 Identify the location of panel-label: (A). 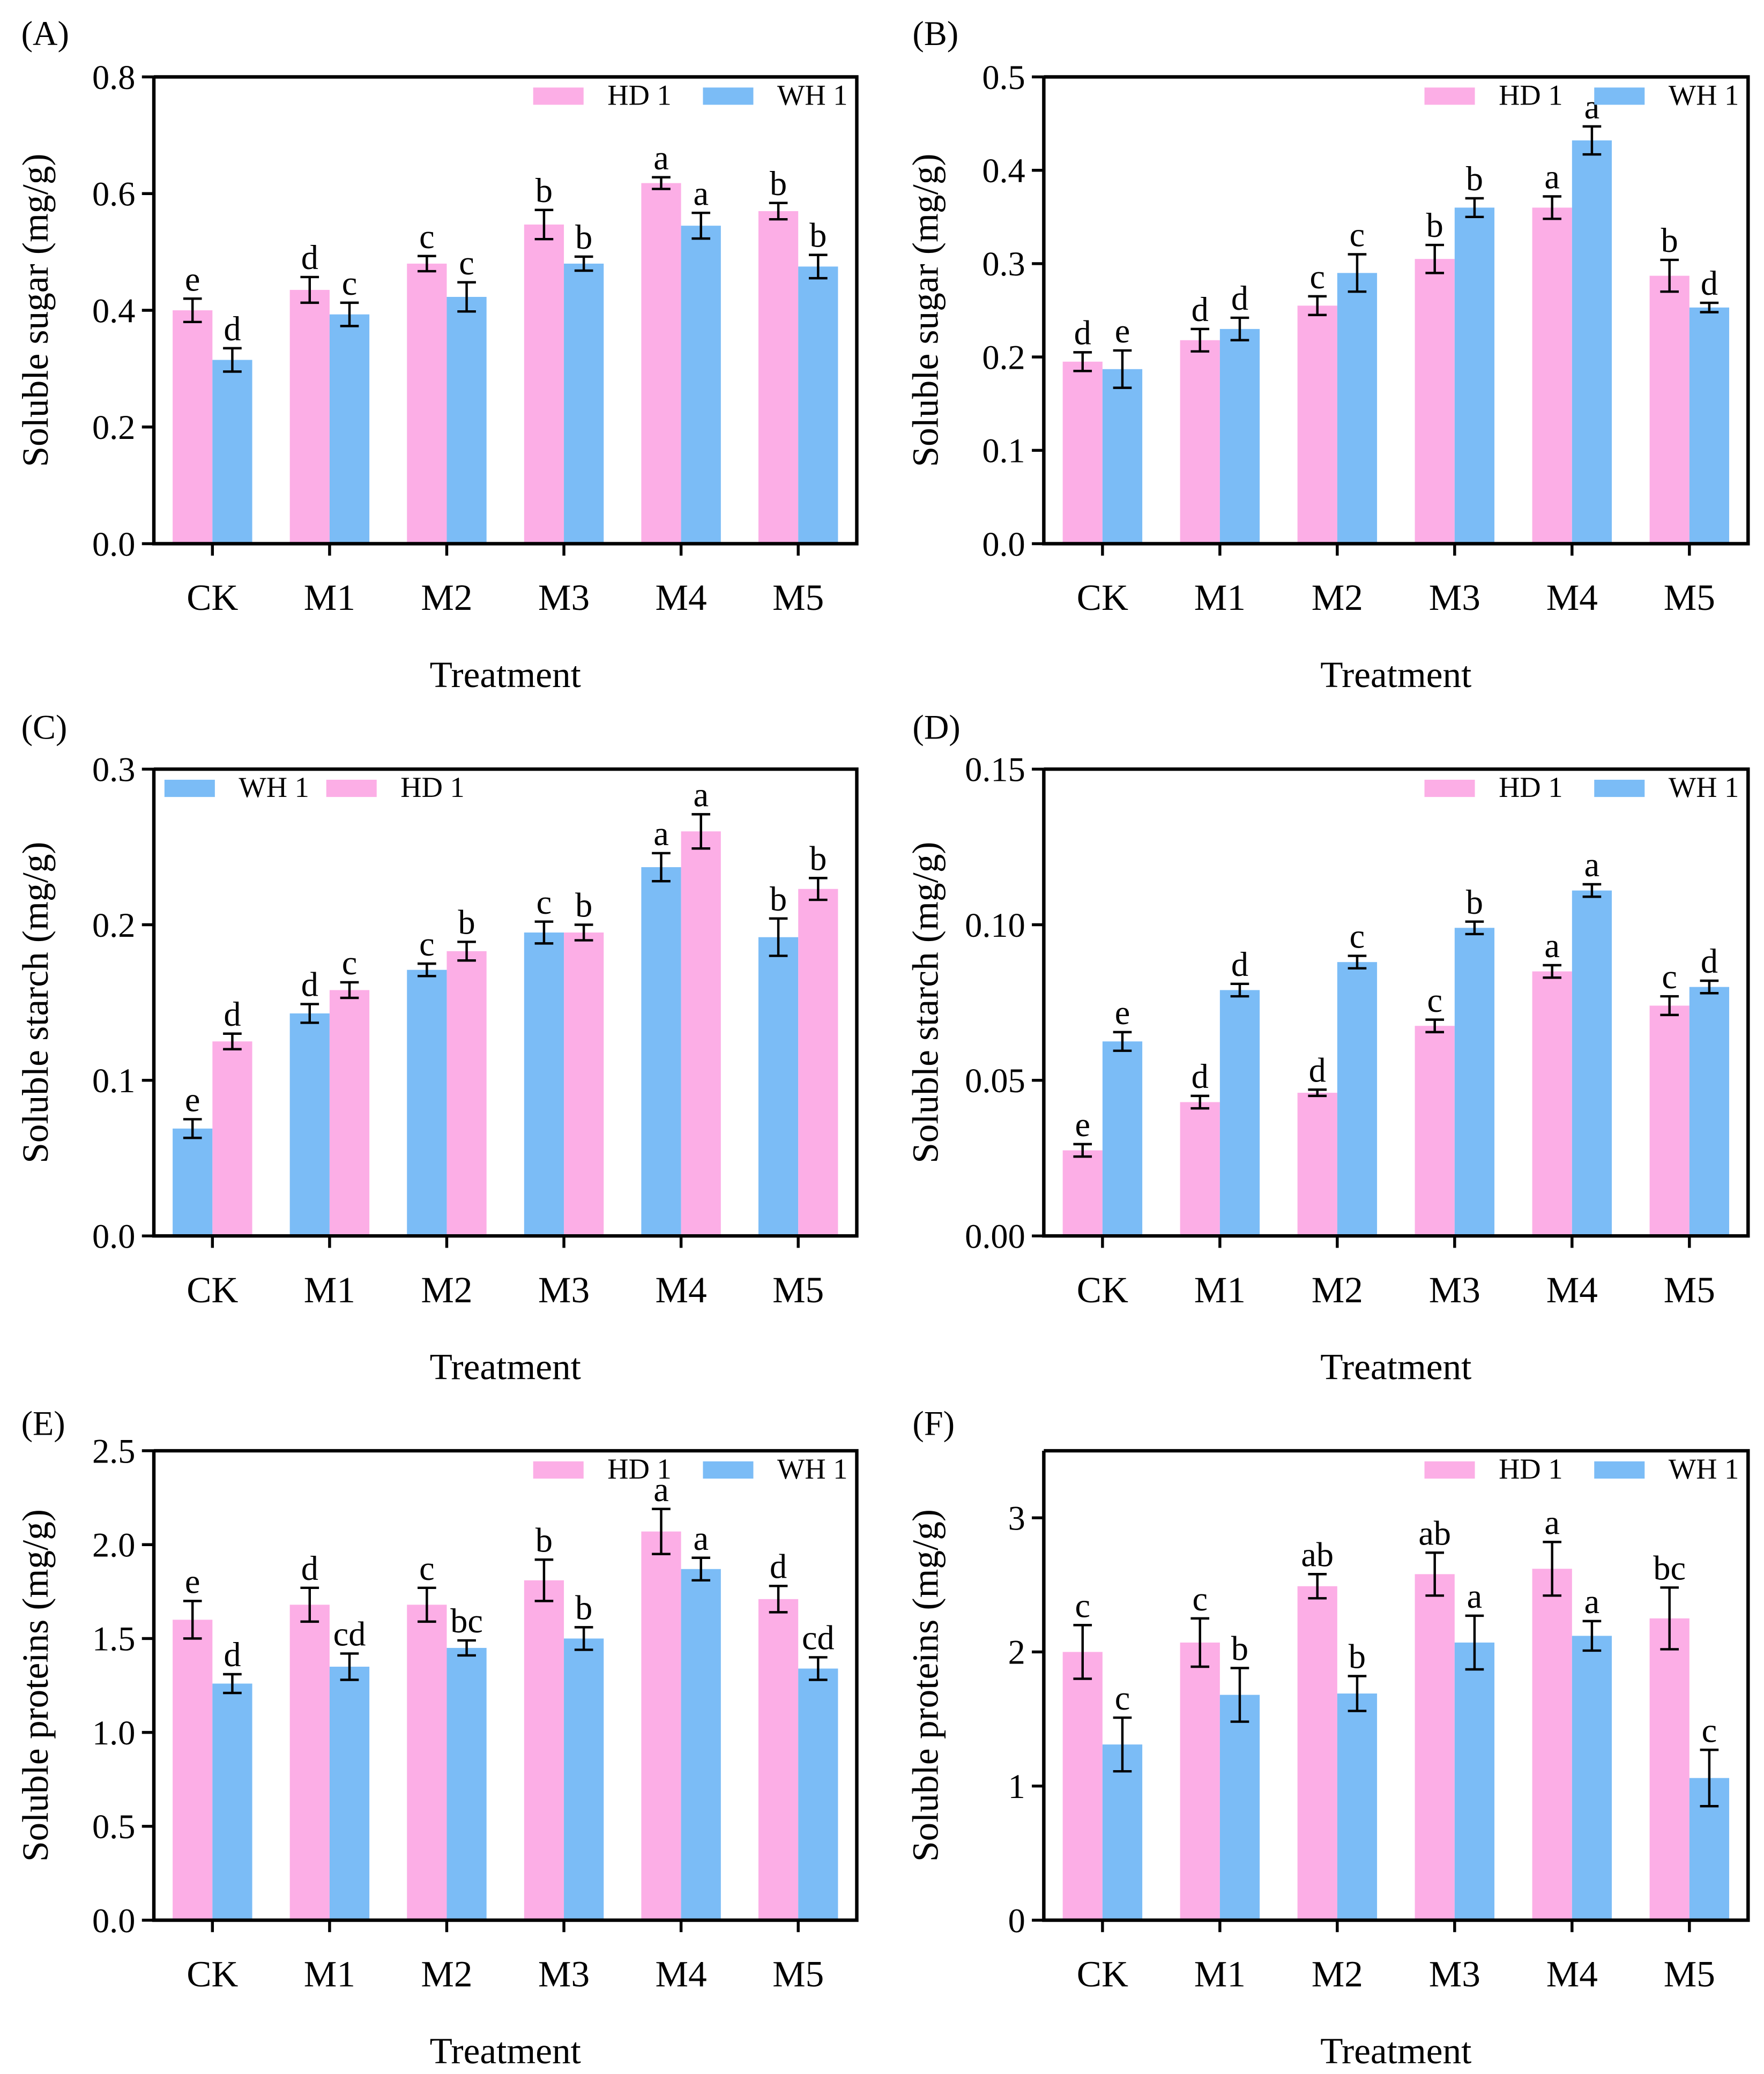
(45, 33).